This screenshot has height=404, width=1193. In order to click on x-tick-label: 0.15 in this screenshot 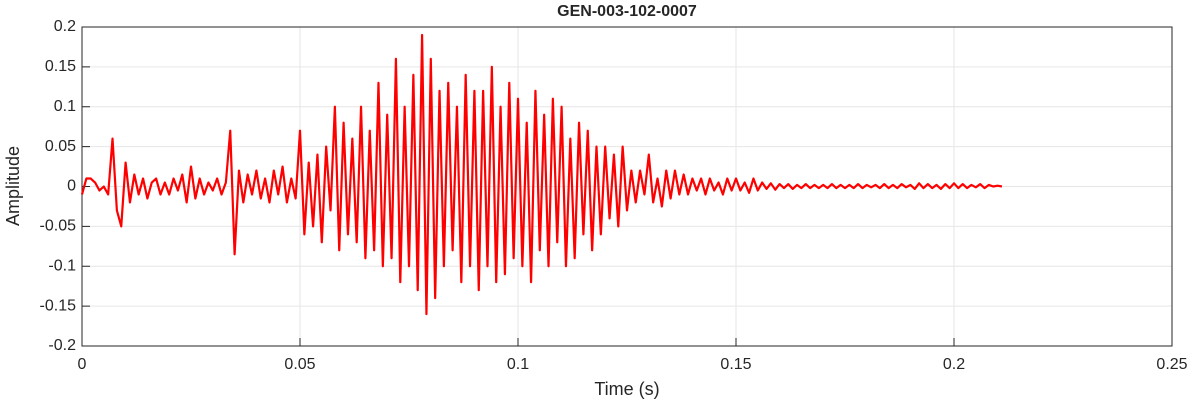, I will do `click(735, 364)`.